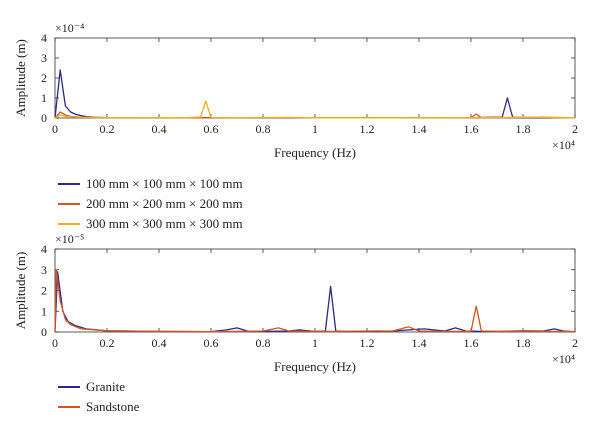 Image resolution: width=600 pixels, height=432 pixels. Describe the element at coordinates (44, 38) in the screenshot. I see `y-tick-label-top: 4` at that location.